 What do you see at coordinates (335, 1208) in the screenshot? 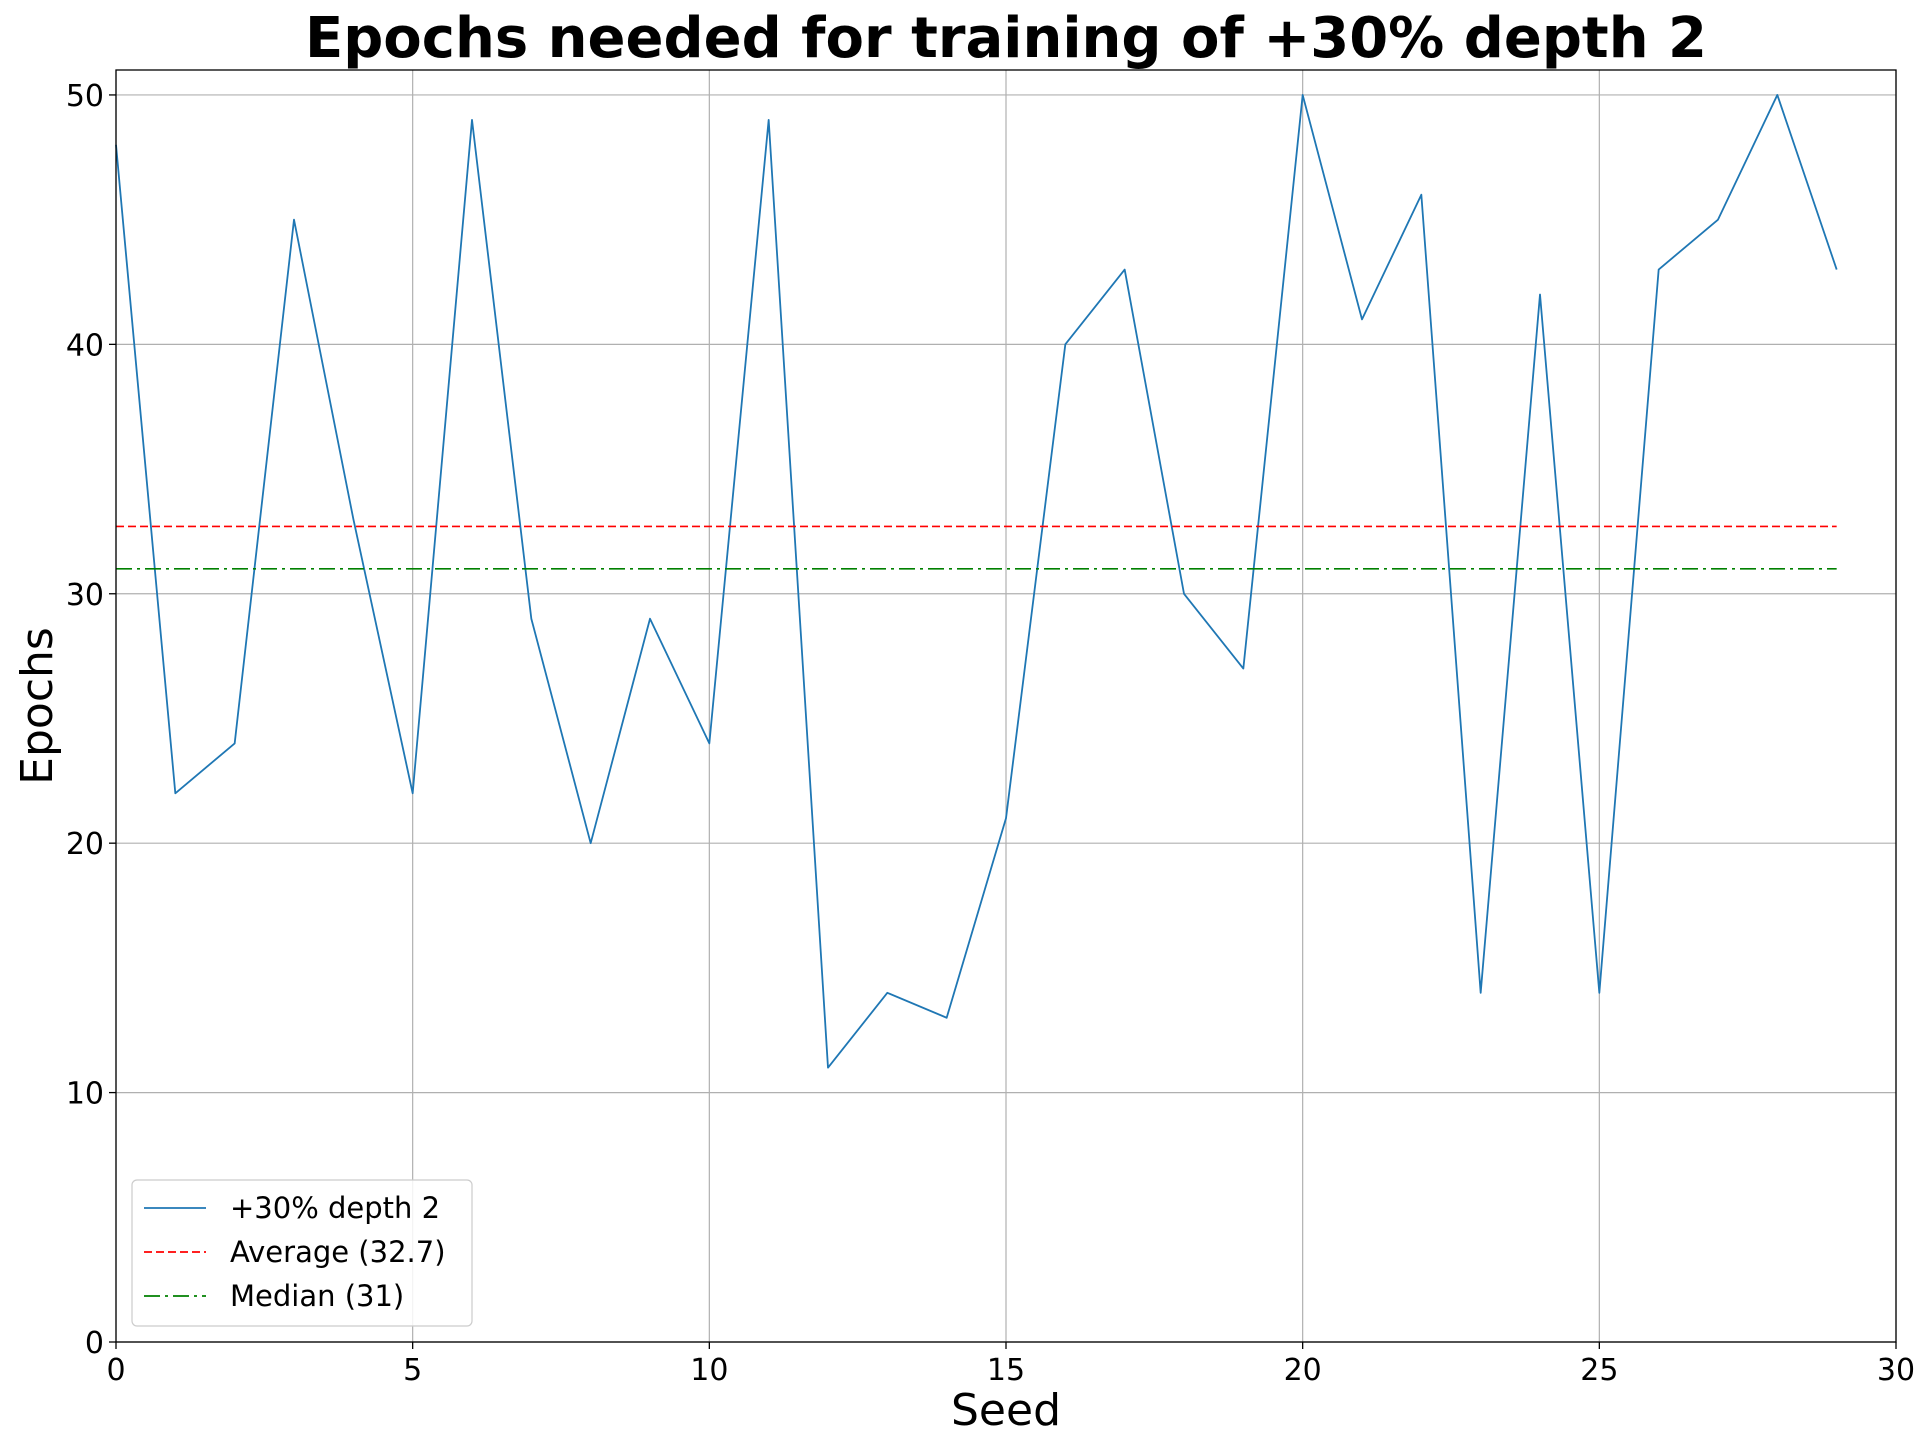
I see `legend-label: +30% depth 2` at bounding box center [335, 1208].